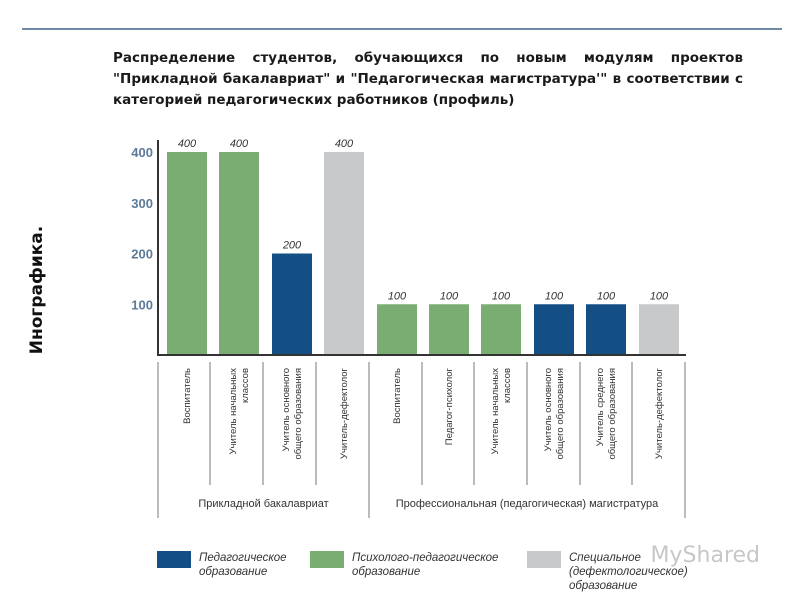 The height and width of the screenshot is (600, 800). What do you see at coordinates (142, 152) in the screenshot?
I see `y-tick-label: 400` at bounding box center [142, 152].